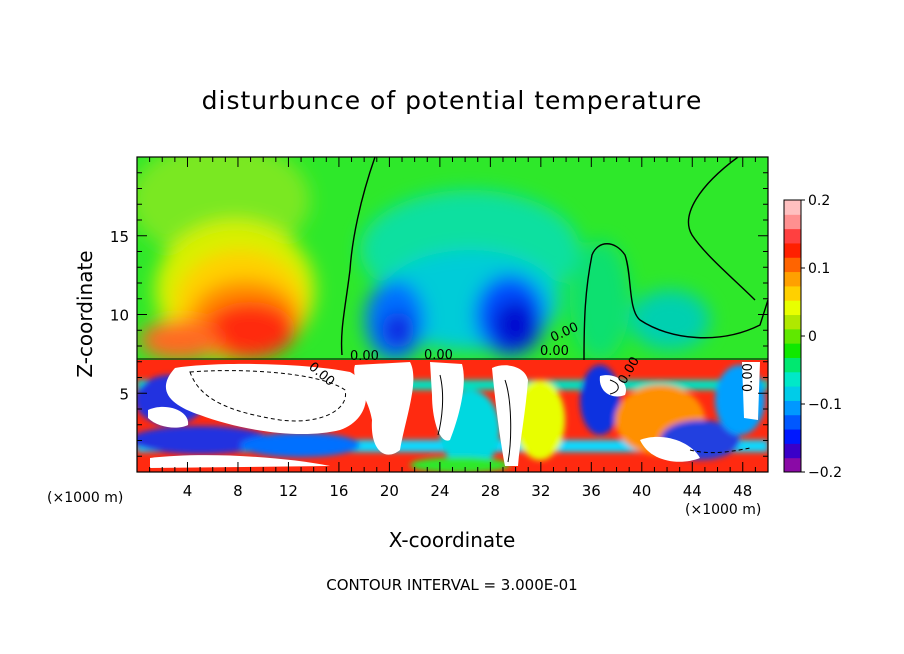 Image resolution: width=904 pixels, height=654 pixels. I want to click on y-axis-label: Z-coordinate, so click(85, 313).